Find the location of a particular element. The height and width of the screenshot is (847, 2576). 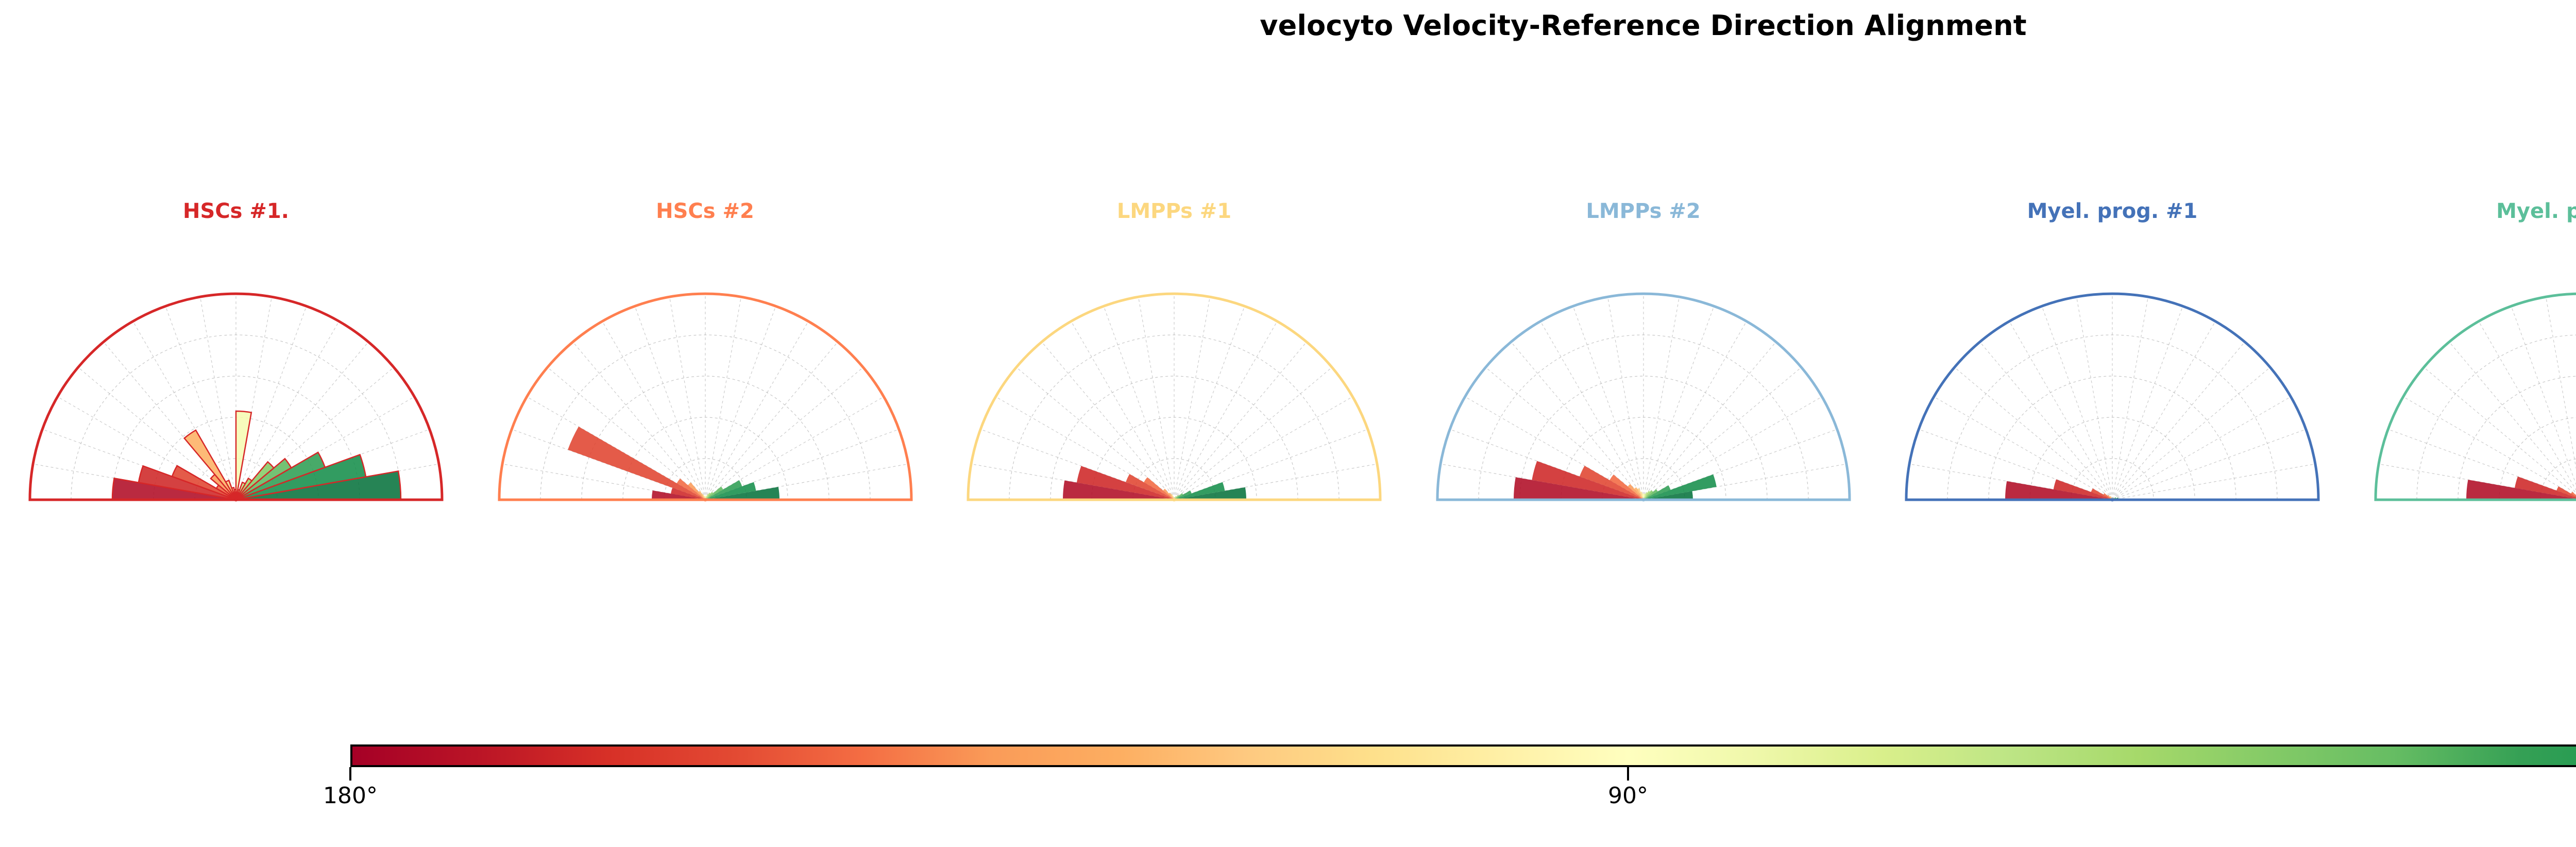

polar-panel-3: LMPPs #1 is located at coordinates (1174, 361).